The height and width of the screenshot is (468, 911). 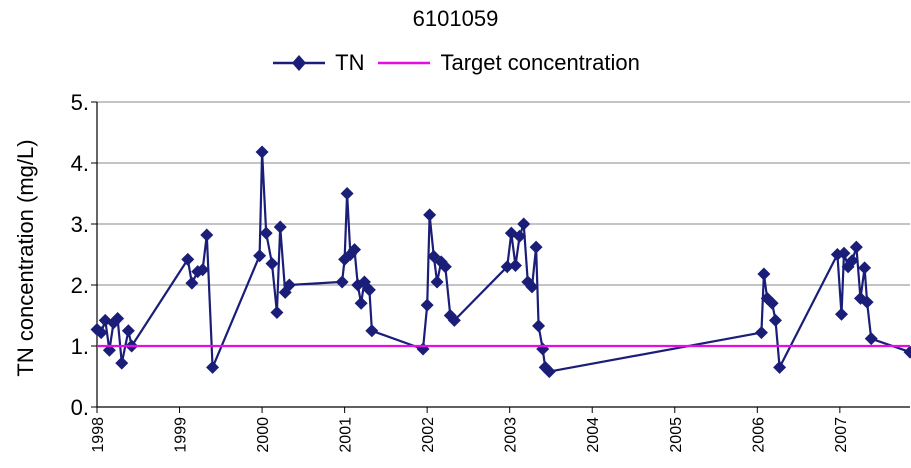 What do you see at coordinates (181, 435) in the screenshot?
I see `x-tick-label: 1999` at bounding box center [181, 435].